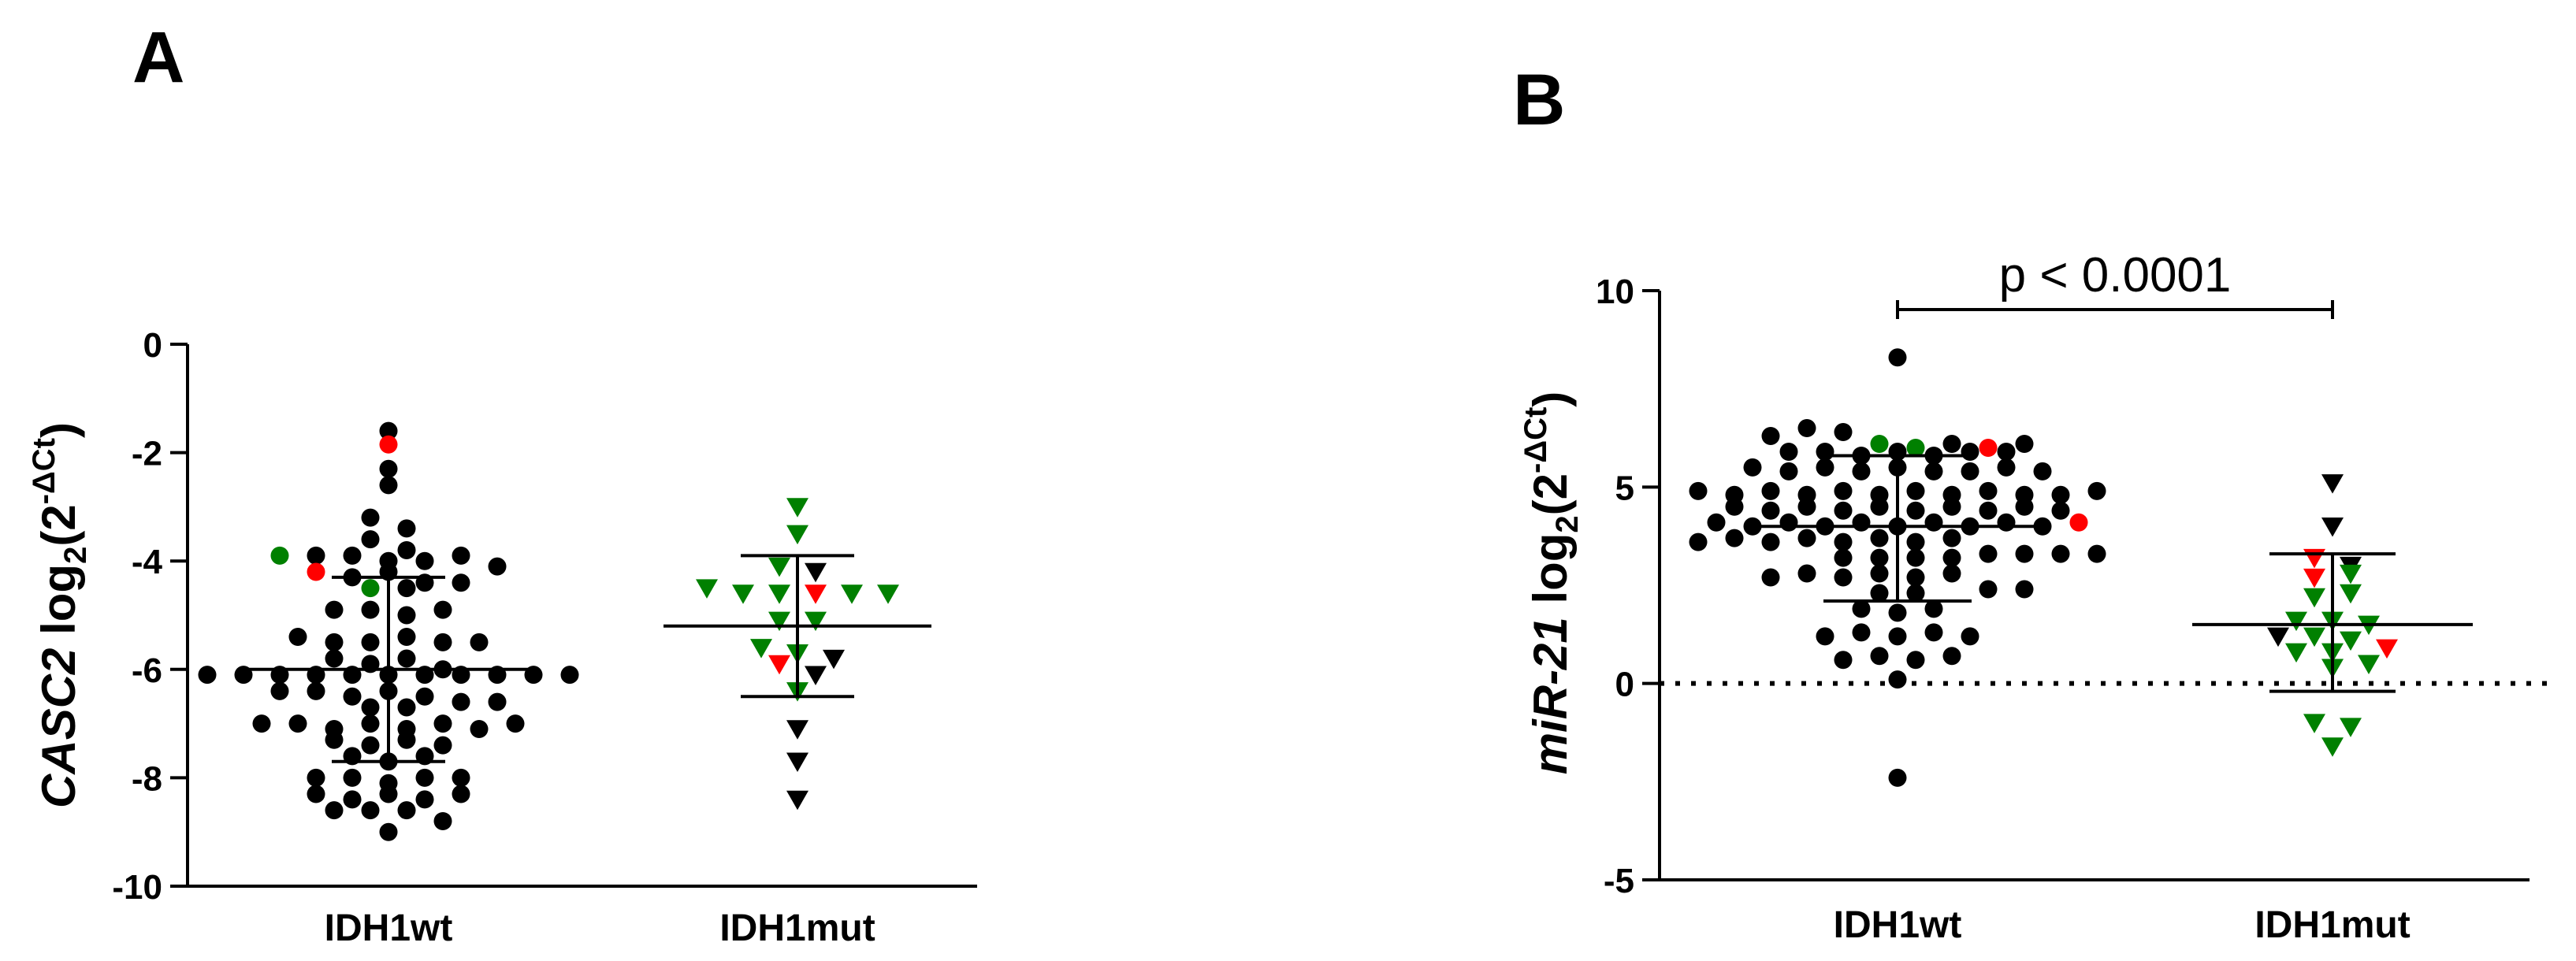 The height and width of the screenshot is (961, 2576). I want to click on panel-a-y-tick-label: -4, so click(147, 562).